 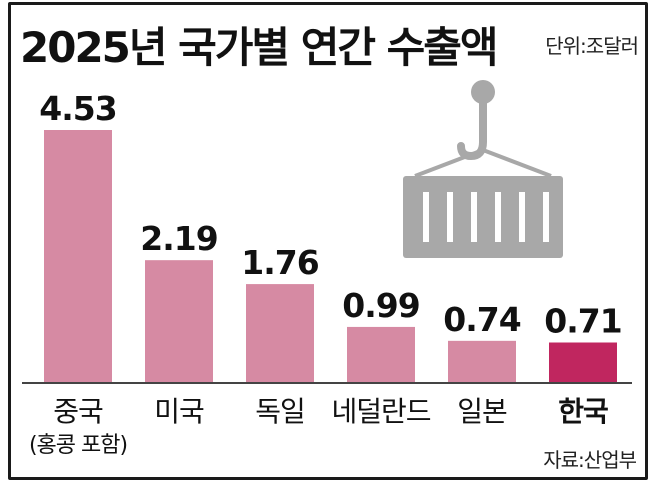 What do you see at coordinates (279, 262) in the screenshot?
I see `value-label-germany: 1.76` at bounding box center [279, 262].